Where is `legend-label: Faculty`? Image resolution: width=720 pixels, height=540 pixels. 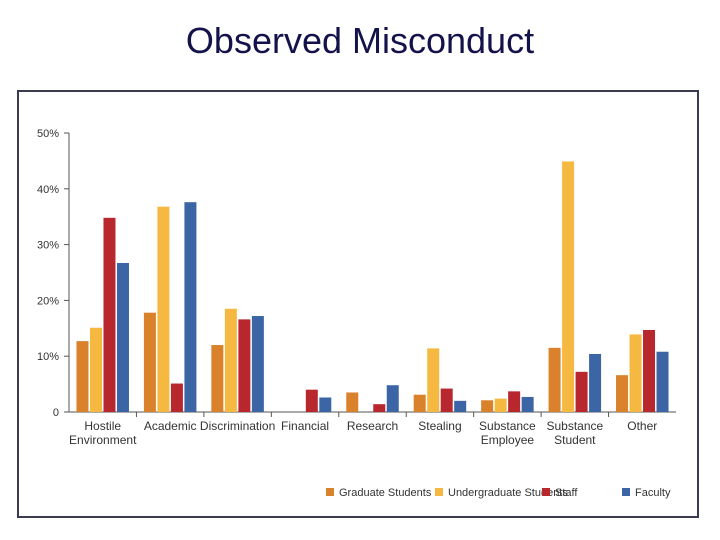 legend-label: Faculty is located at coordinates (653, 493).